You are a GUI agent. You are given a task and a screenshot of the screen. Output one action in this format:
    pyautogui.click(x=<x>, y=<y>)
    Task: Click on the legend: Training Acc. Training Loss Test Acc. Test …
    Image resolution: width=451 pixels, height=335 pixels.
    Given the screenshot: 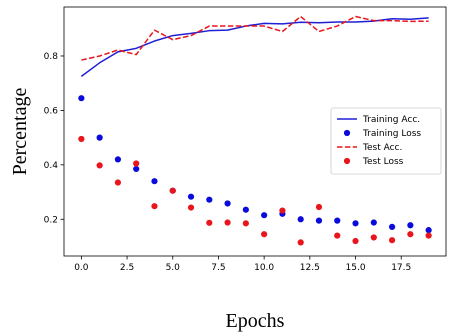 What is the action you would take?
    pyautogui.click(x=386, y=141)
    